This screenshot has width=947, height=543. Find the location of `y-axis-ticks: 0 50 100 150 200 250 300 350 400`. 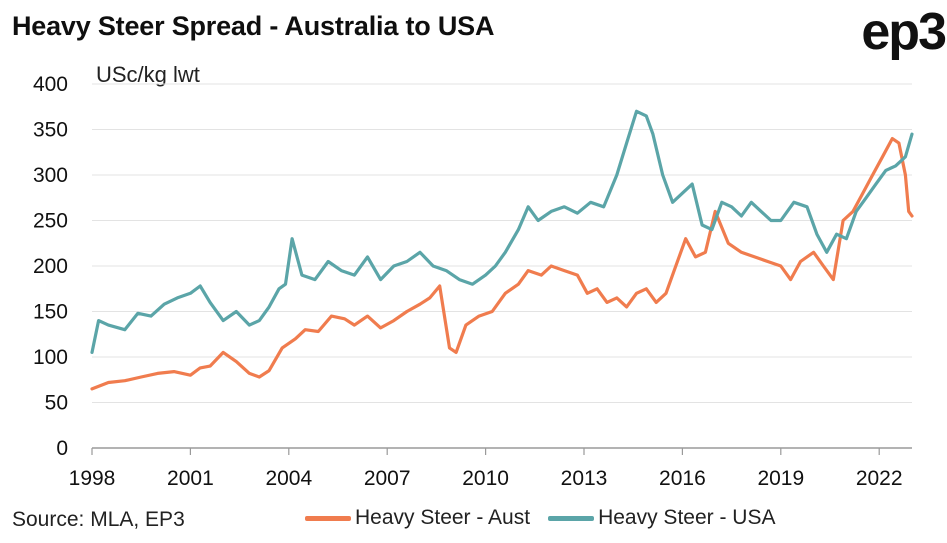

y-axis-ticks: 0 50 100 150 200 250 300 350 400 is located at coordinates (50, 266).